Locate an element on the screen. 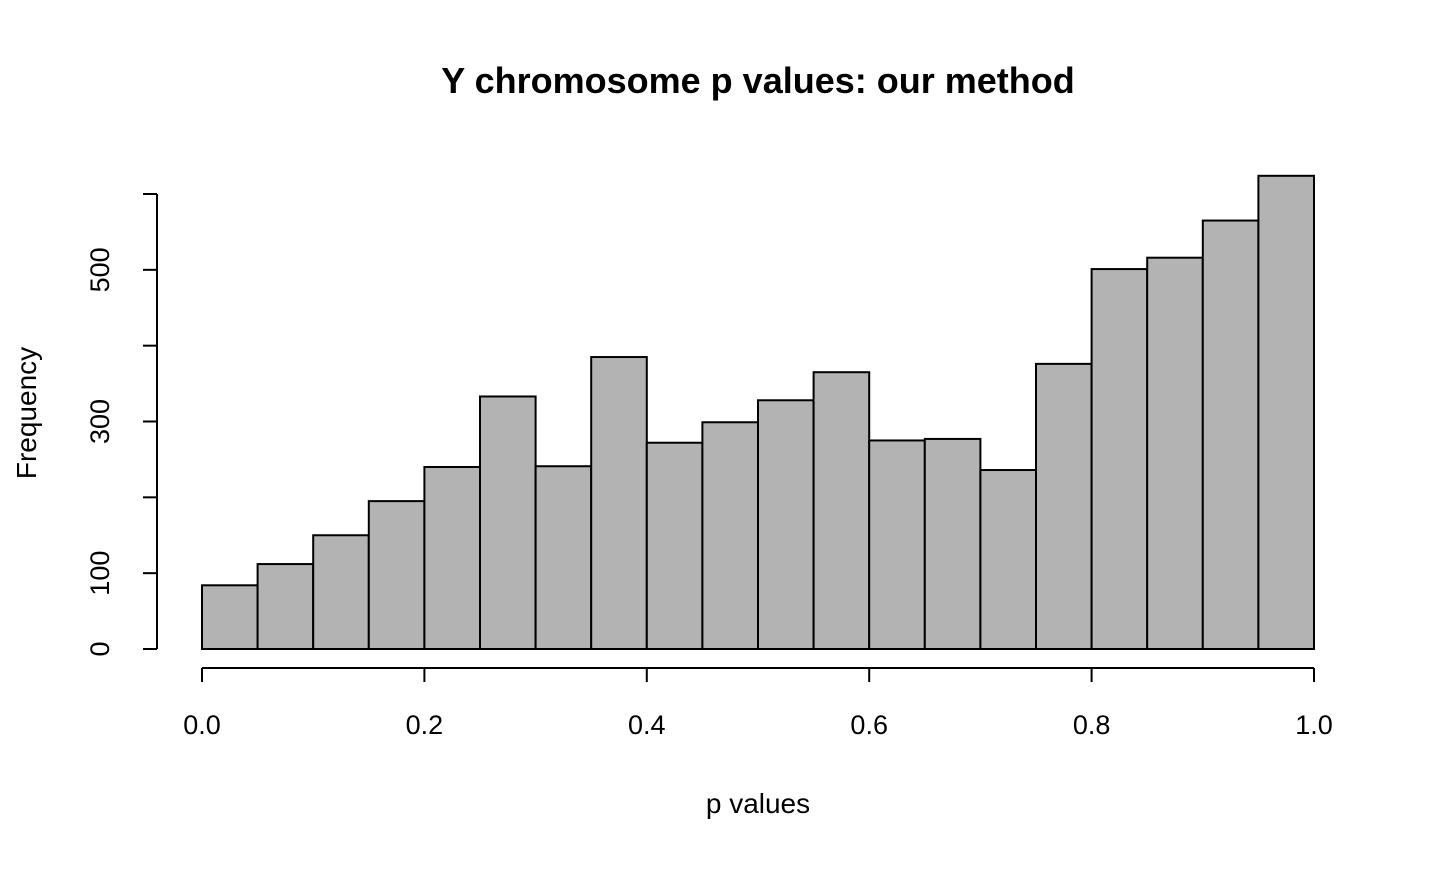 Image resolution: width=1440 pixels, height=869 pixels. x-axis: 0.0 0.2 0.4 0.6 0.8 1.0 is located at coordinates (758, 703).